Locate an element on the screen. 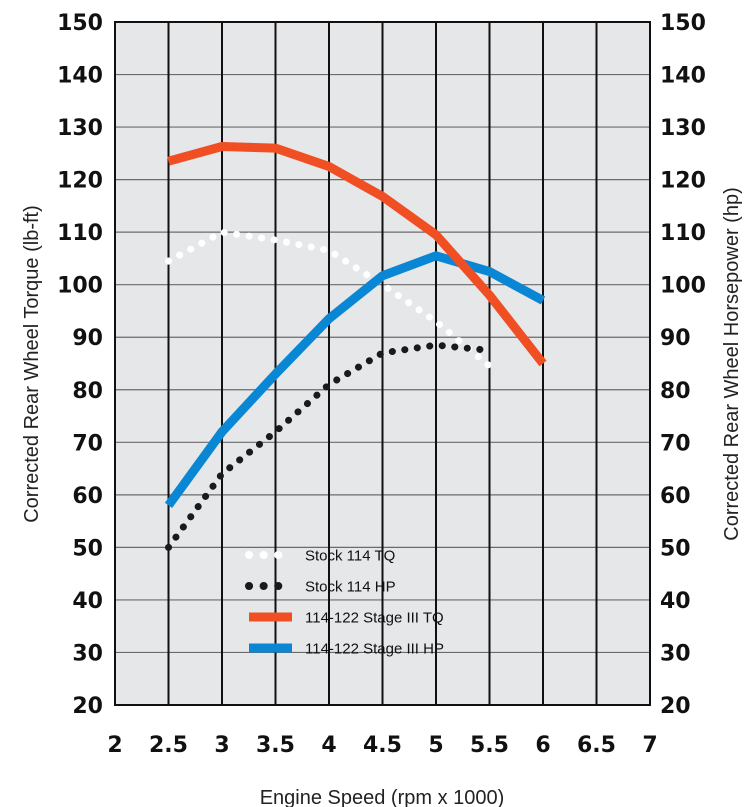 This screenshot has width=749, height=807. x-tick-label: 6.5 is located at coordinates (596, 745).